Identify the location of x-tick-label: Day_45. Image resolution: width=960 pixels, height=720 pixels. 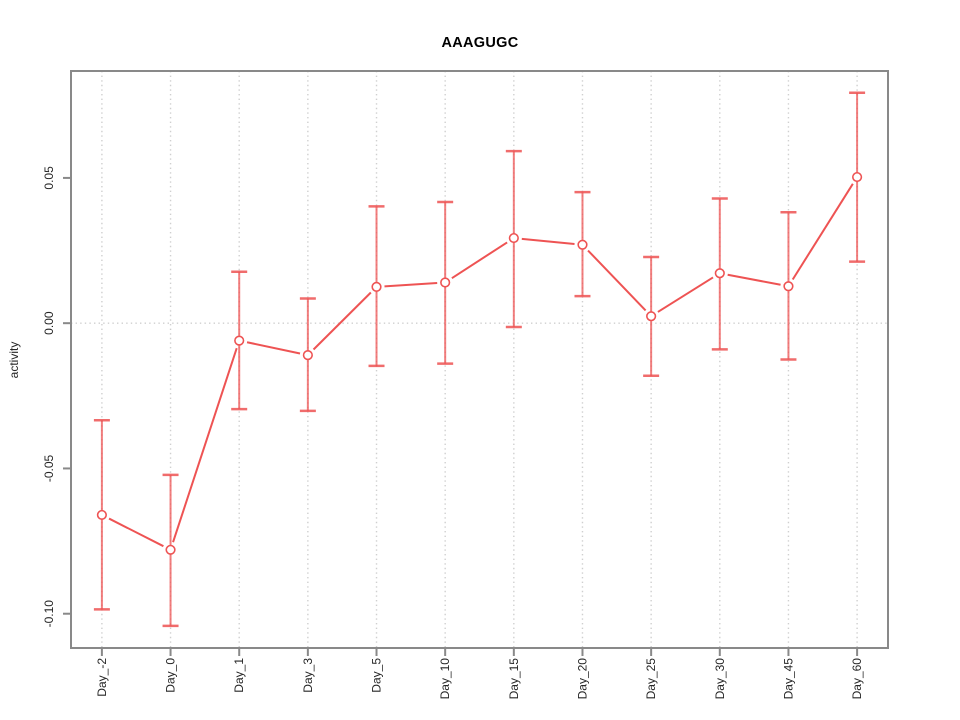
(788, 679).